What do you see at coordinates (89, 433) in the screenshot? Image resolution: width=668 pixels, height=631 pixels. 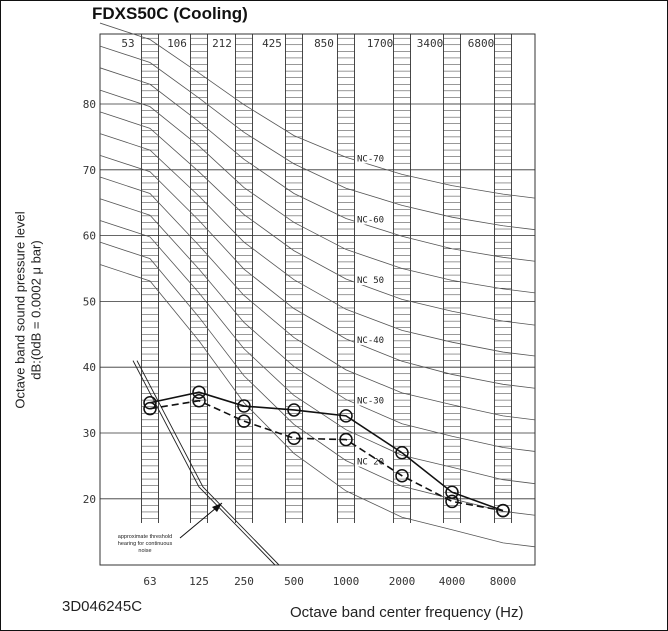 I see `y-tick-label: 30` at bounding box center [89, 433].